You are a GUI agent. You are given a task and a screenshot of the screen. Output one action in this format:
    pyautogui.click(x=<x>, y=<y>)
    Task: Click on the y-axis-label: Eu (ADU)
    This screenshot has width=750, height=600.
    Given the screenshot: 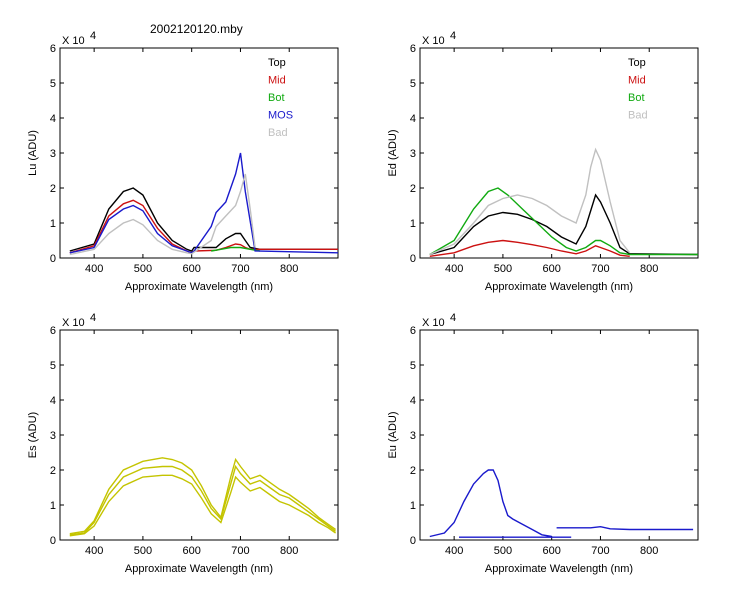 What is the action you would take?
    pyautogui.click(x=393, y=434)
    